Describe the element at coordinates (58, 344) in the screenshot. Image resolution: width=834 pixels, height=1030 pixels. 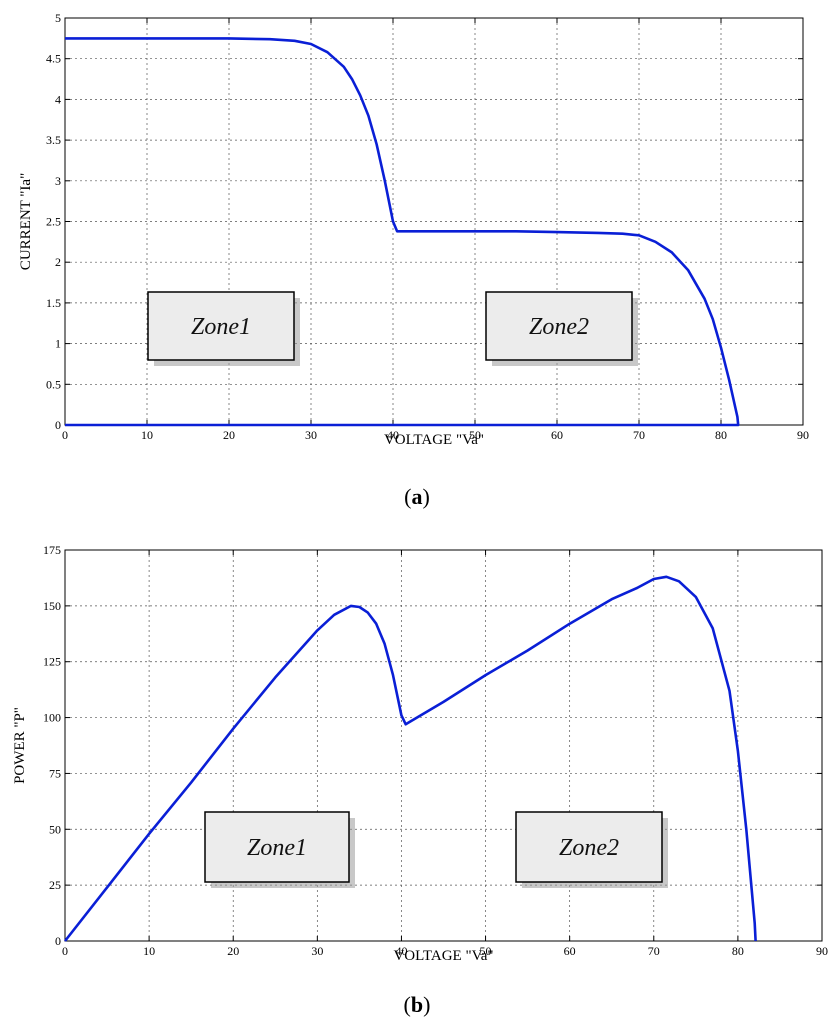
I see `y-tick-label: 1` at that location.